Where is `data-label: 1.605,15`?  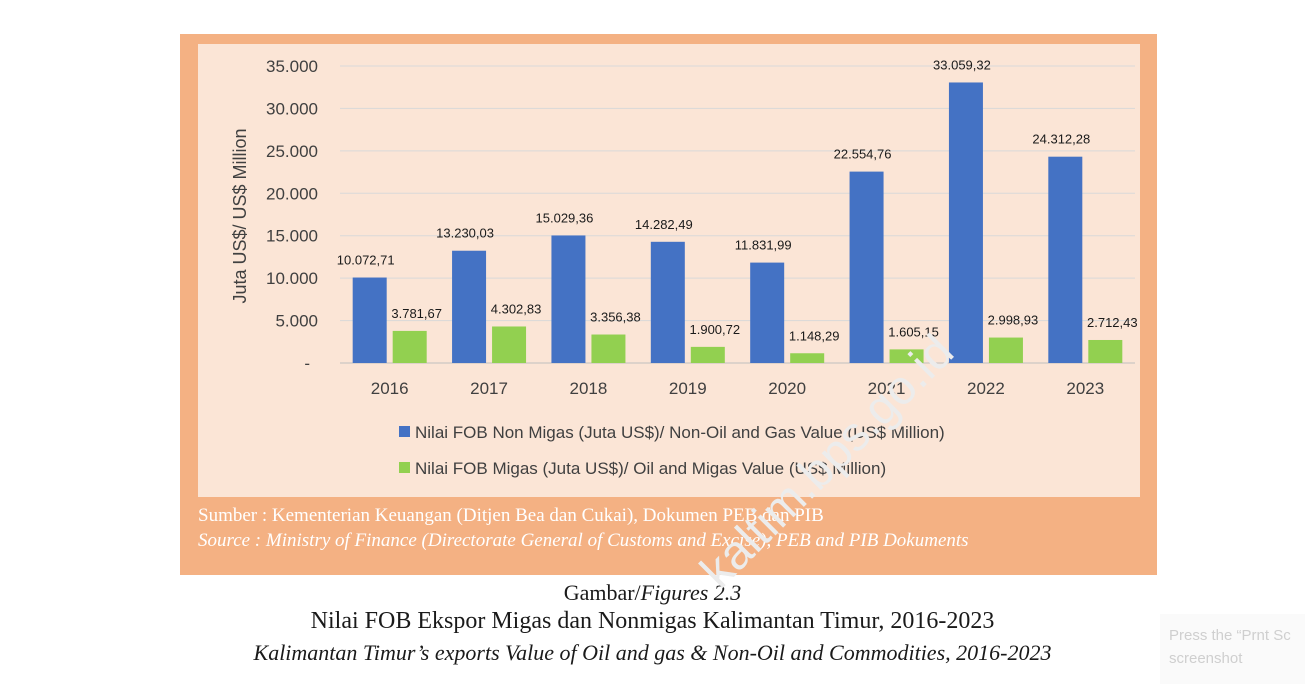 data-label: 1.605,15 is located at coordinates (913, 331).